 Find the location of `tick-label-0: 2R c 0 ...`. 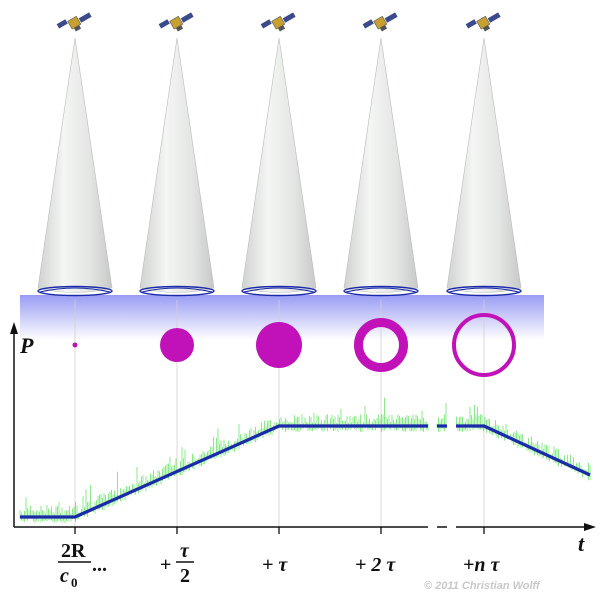

tick-label-0: 2R c 0 ... is located at coordinates (82, 565).